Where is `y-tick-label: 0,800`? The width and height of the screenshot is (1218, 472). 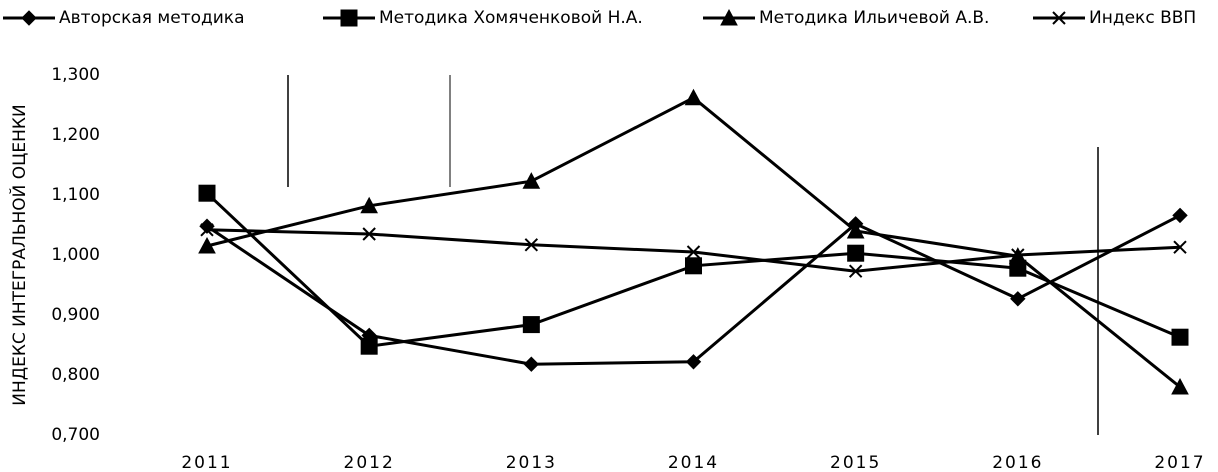 y-tick-label: 0,800 is located at coordinates (75, 375).